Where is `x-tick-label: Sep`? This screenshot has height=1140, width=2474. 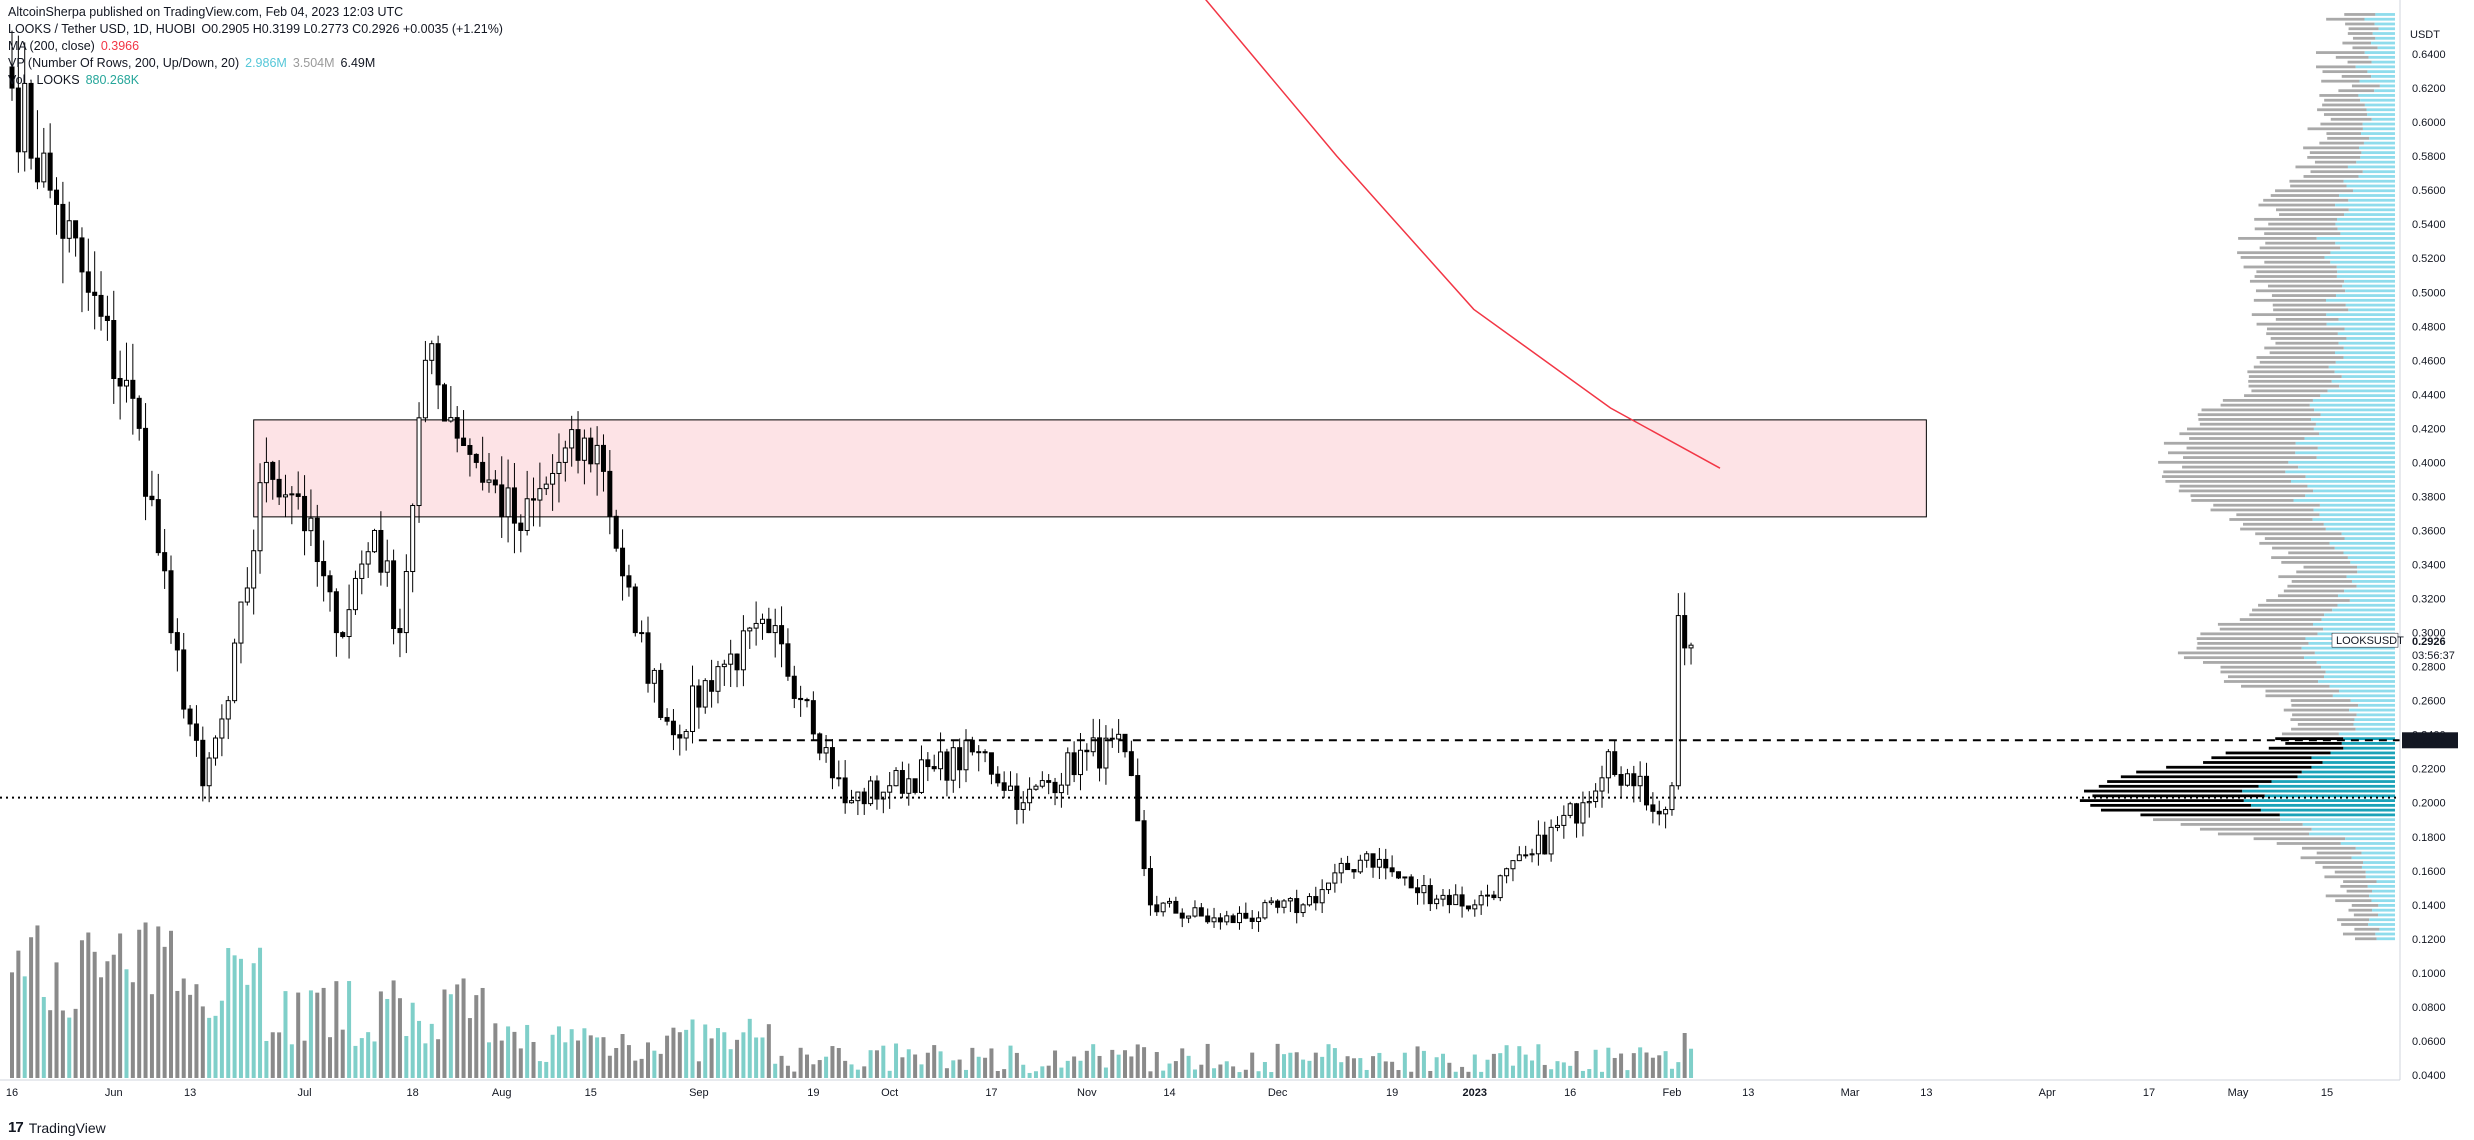
x-tick-label: Sep is located at coordinates (699, 1093).